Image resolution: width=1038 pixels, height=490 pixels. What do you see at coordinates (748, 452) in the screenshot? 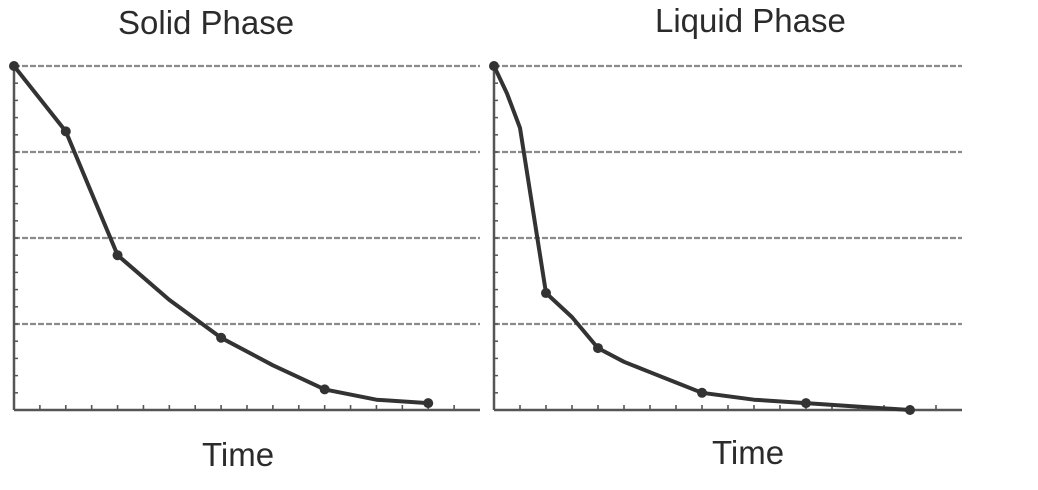
I see `x-axis-label-liquid-phase: Time` at bounding box center [748, 452].